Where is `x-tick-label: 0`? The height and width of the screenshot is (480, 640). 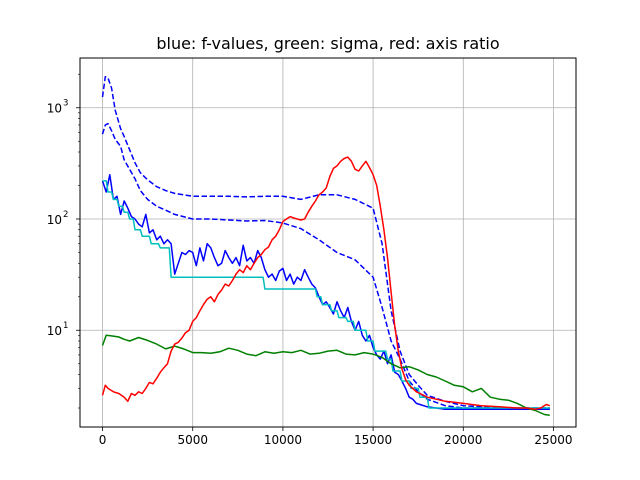 x-tick-label: 0 is located at coordinates (103, 440).